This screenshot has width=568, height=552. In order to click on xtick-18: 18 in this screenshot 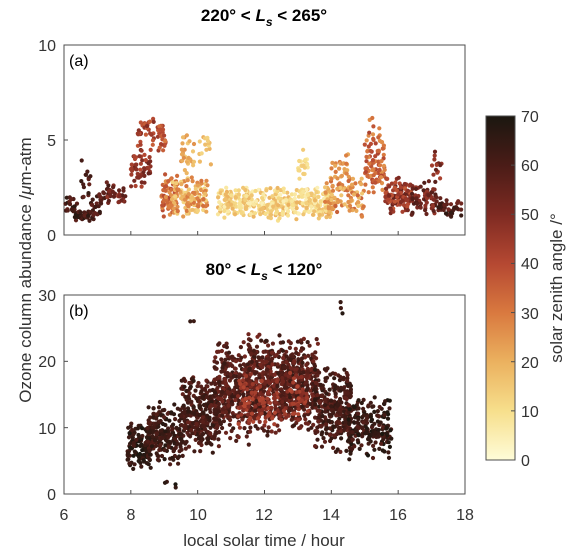, I will do `click(465, 515)`.